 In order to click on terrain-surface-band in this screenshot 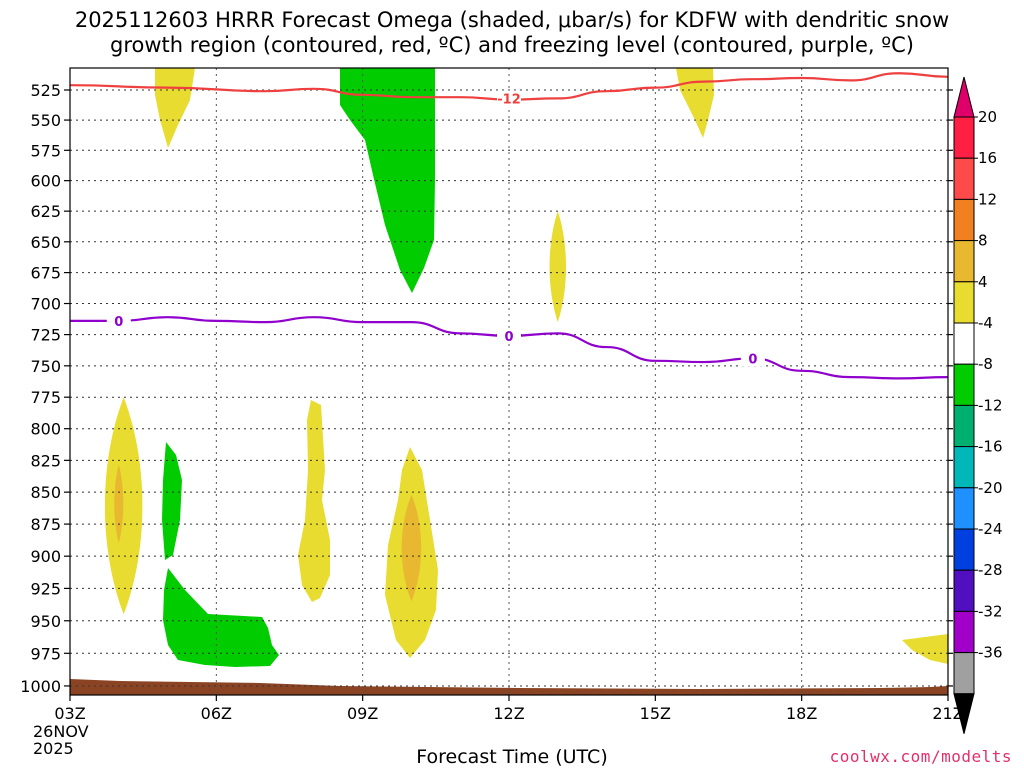, I will do `click(509, 687)`.